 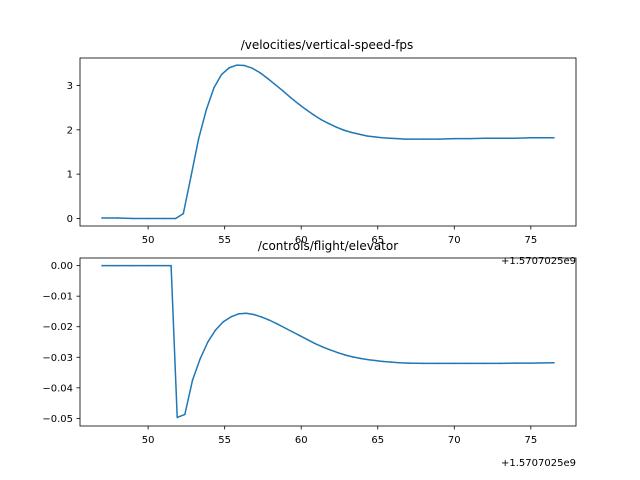 I want to click on y-tick-label: −0.04, so click(x=57, y=388).